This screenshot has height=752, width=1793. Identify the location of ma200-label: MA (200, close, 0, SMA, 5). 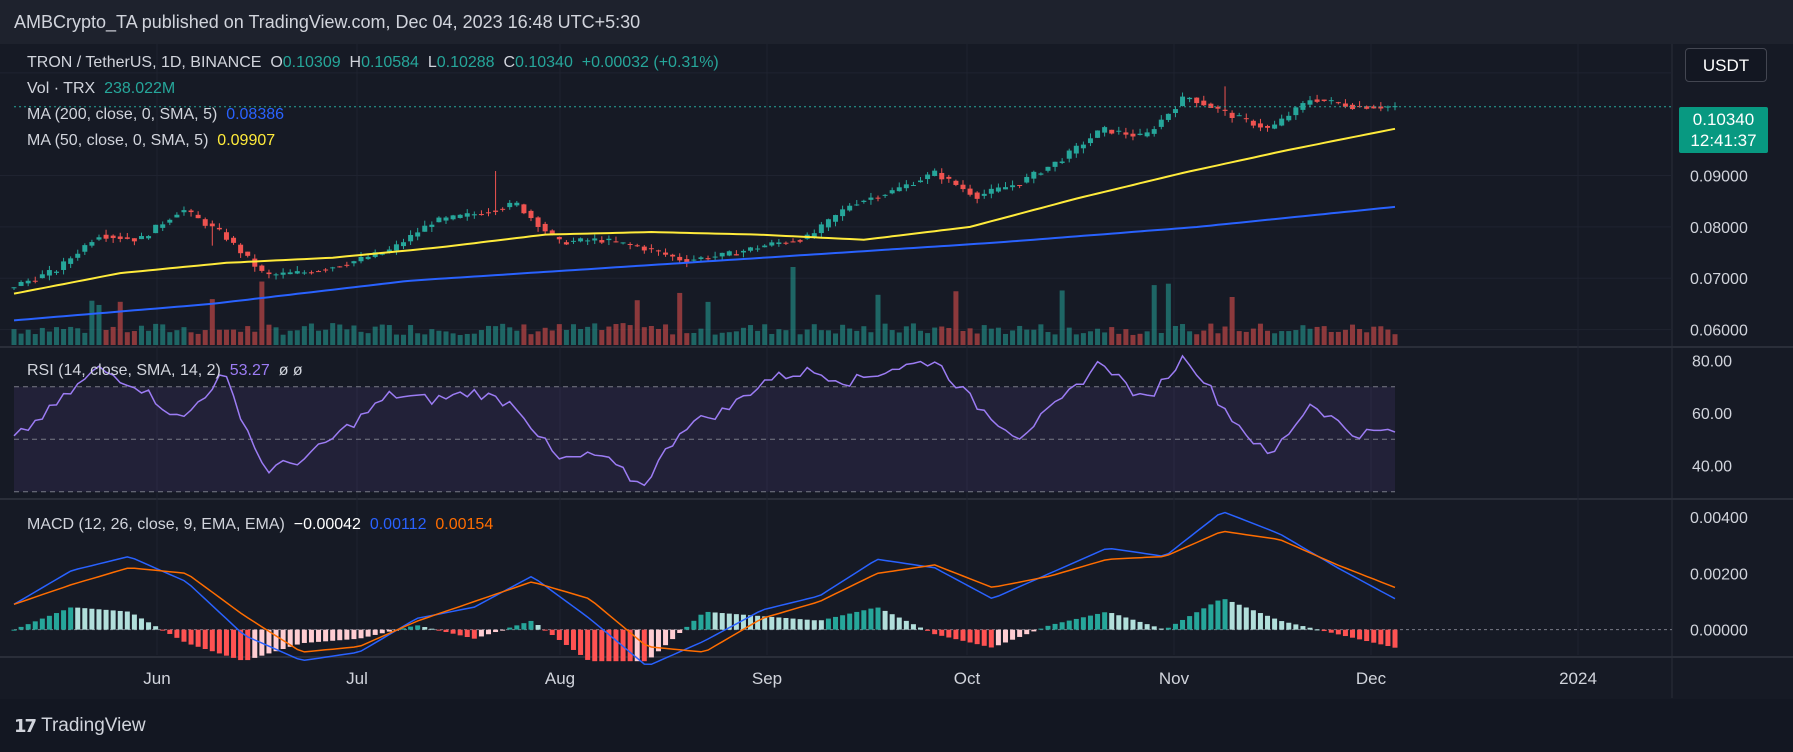
(122, 114).